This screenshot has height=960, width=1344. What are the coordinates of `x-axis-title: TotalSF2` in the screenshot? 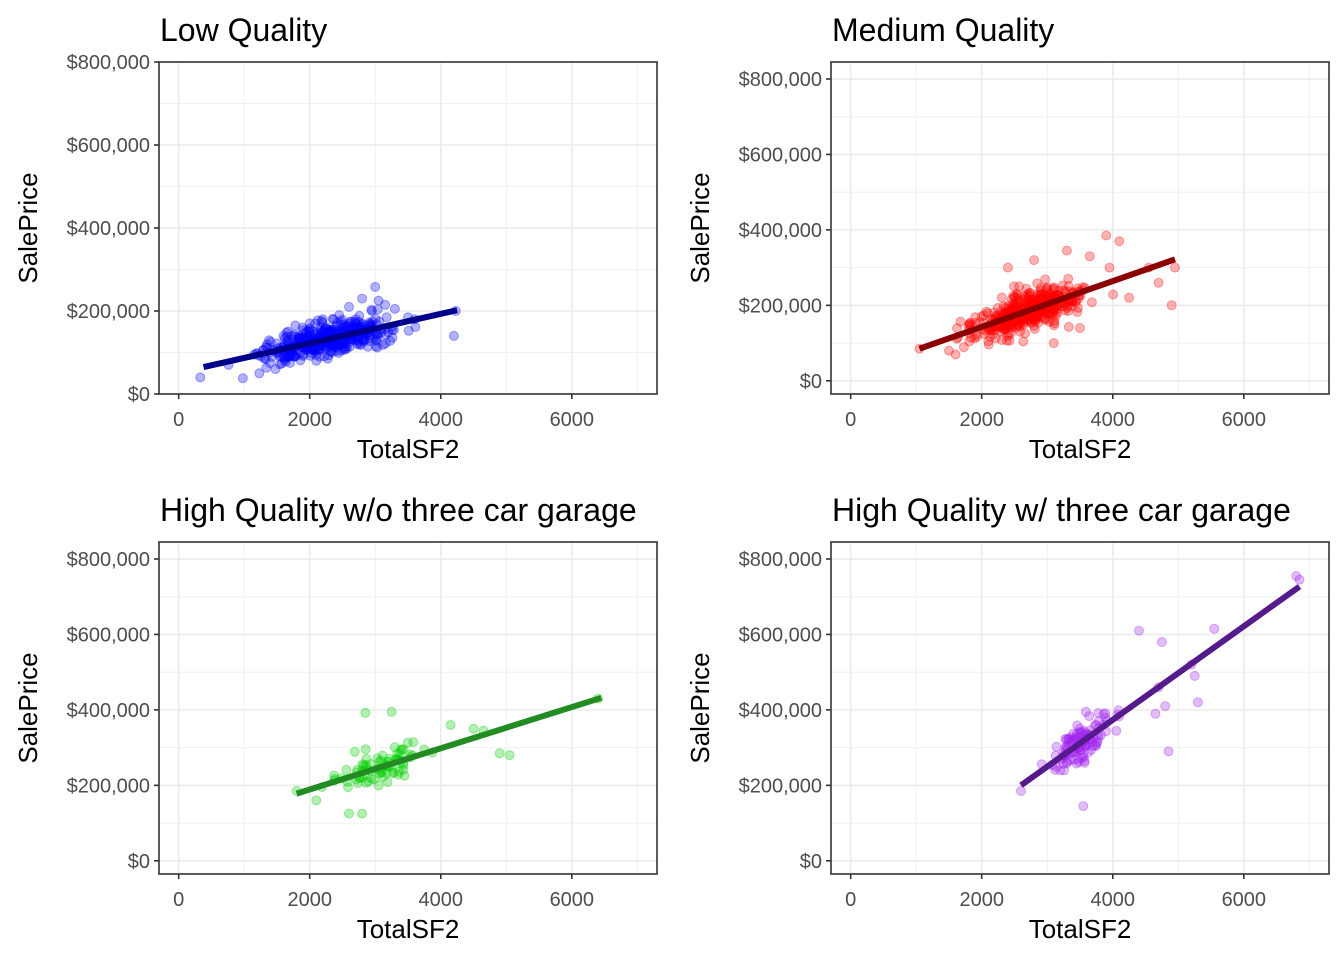 It's located at (1080, 929).